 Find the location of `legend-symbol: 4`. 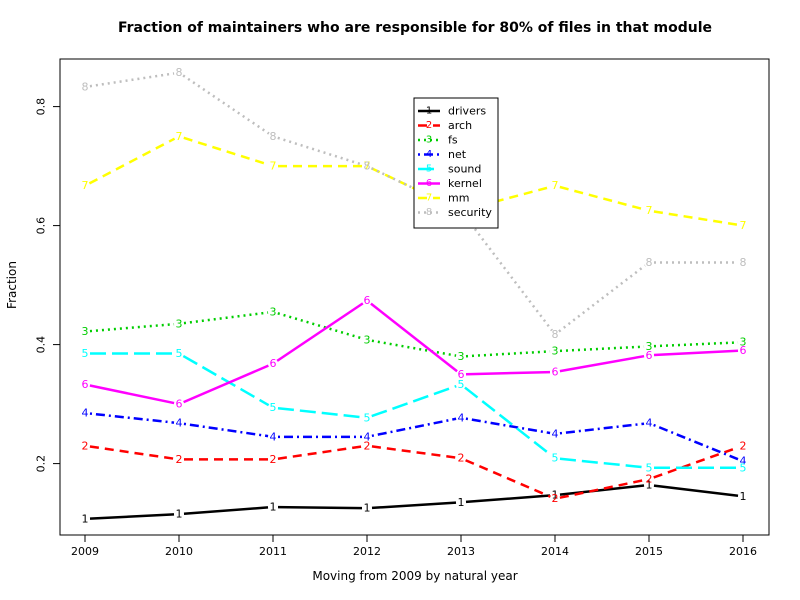

legend-symbol: 4 is located at coordinates (429, 154).